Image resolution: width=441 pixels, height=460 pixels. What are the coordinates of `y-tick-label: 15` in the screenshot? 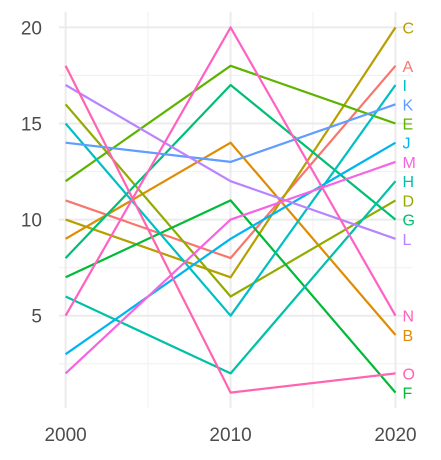 It's located at (31, 124).